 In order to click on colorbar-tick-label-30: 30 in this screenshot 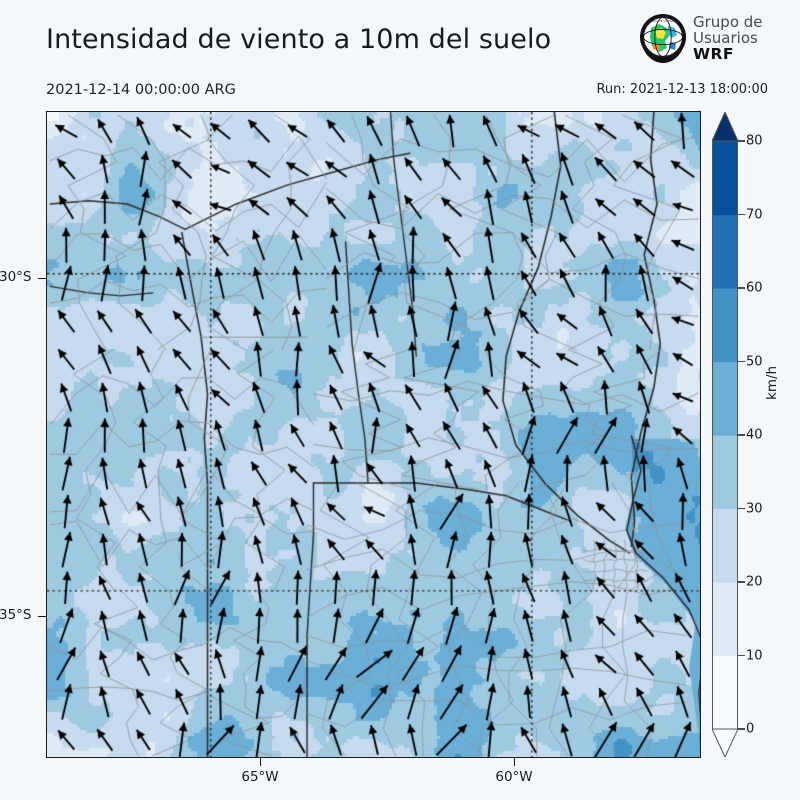, I will do `click(754, 508)`.